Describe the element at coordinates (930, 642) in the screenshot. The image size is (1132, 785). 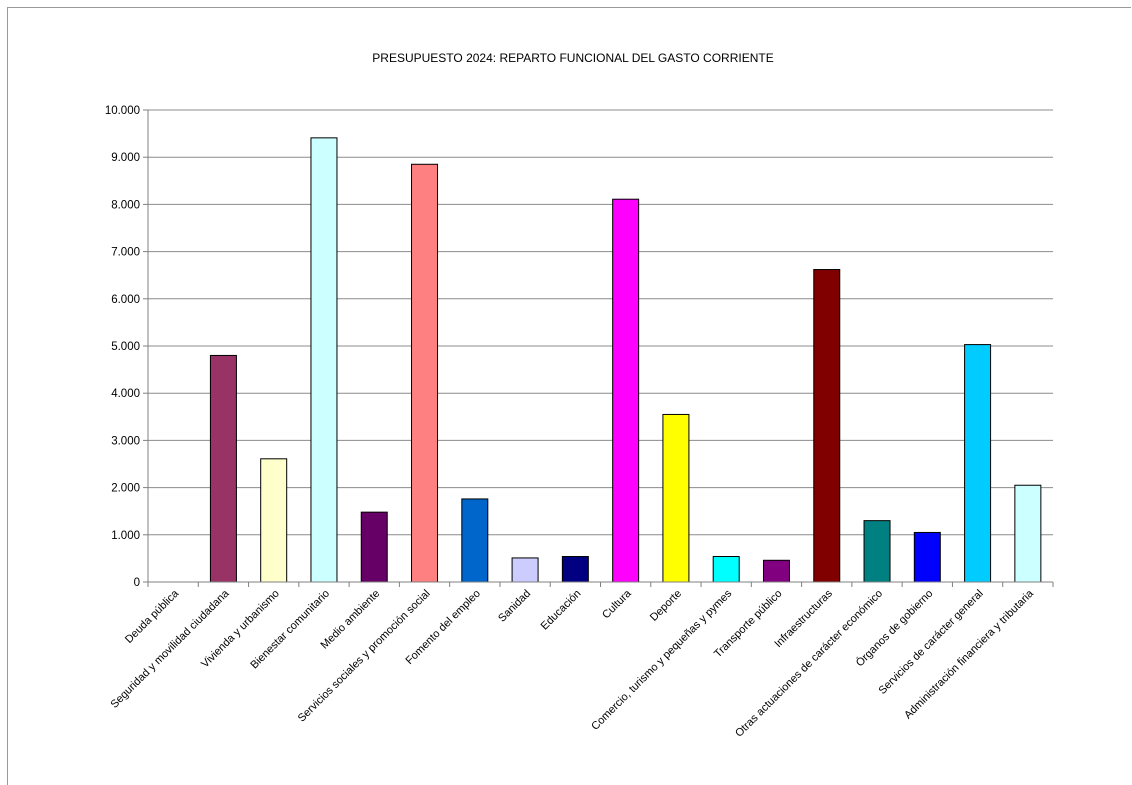
I see `x-category-label: Servicios de carácter general` at that location.